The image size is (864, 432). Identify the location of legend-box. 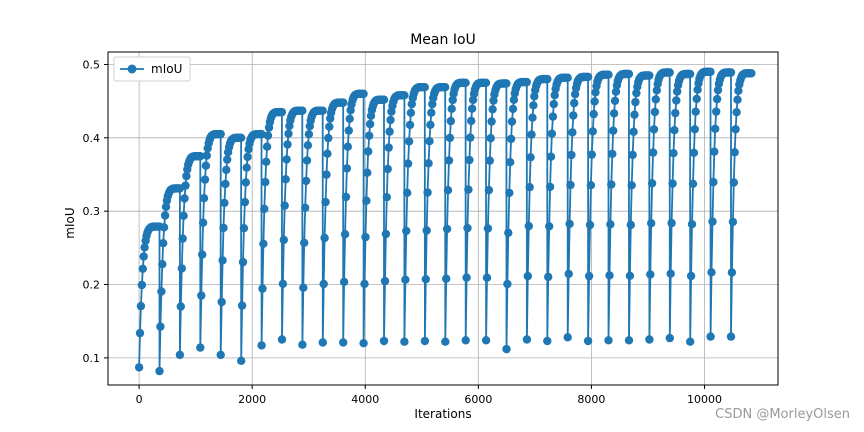
(152, 69).